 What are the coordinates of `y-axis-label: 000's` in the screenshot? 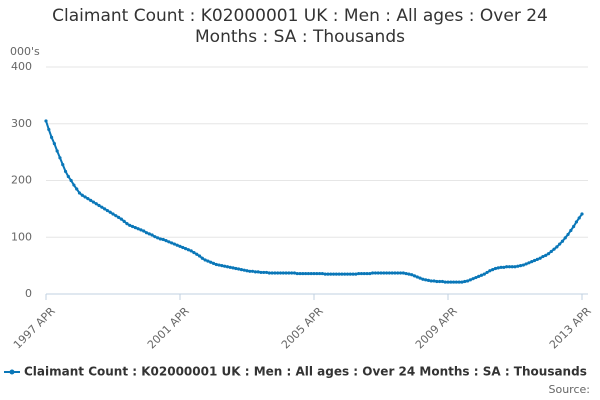 It's located at (25, 51).